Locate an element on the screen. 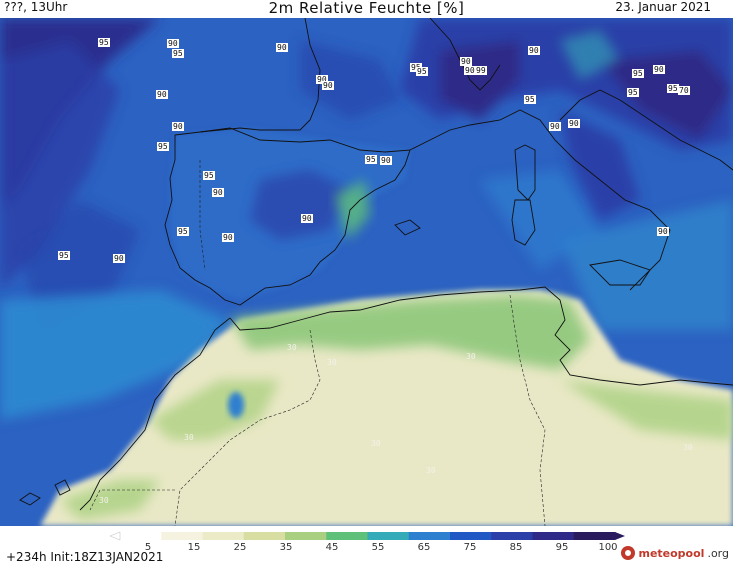 The image size is (733, 566). color-scale-min-arrow is located at coordinates (115, 536).